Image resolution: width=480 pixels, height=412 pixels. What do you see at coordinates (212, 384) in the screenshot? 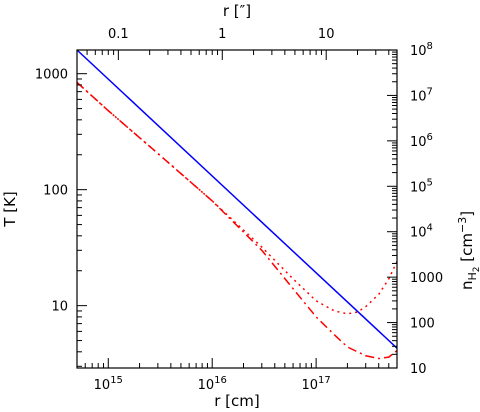
I see `x-tick-label: 1016` at bounding box center [212, 384].